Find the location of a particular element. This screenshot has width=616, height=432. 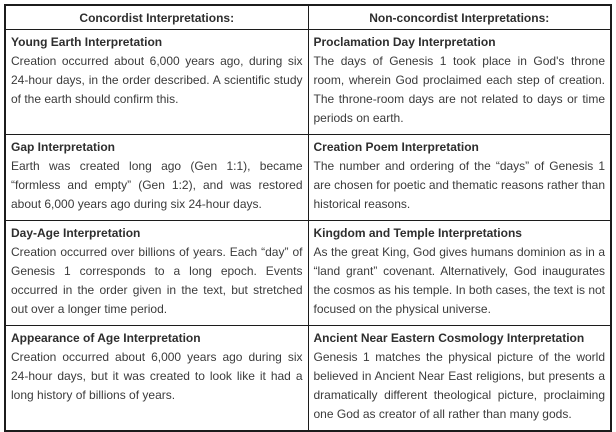

interpretation-title: Young Earth Interpretation is located at coordinates (87, 42).